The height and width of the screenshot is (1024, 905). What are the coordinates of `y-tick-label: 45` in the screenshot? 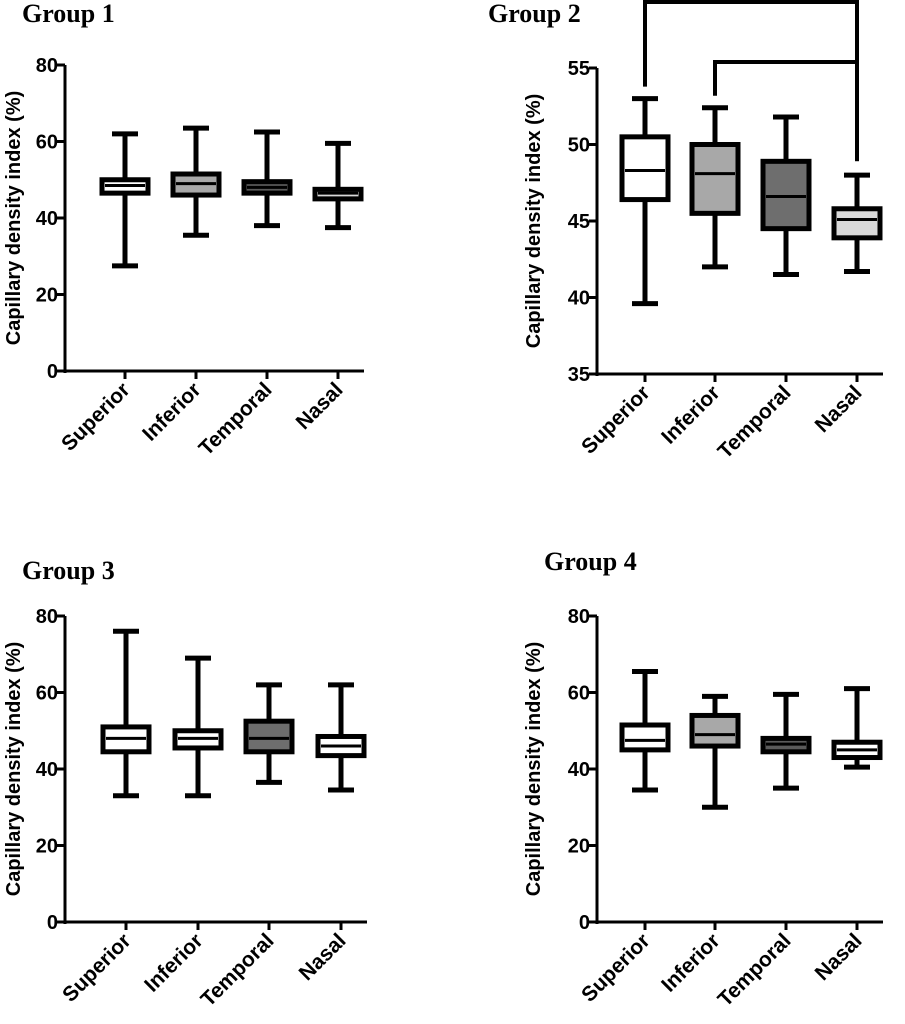 It's located at (579, 222).